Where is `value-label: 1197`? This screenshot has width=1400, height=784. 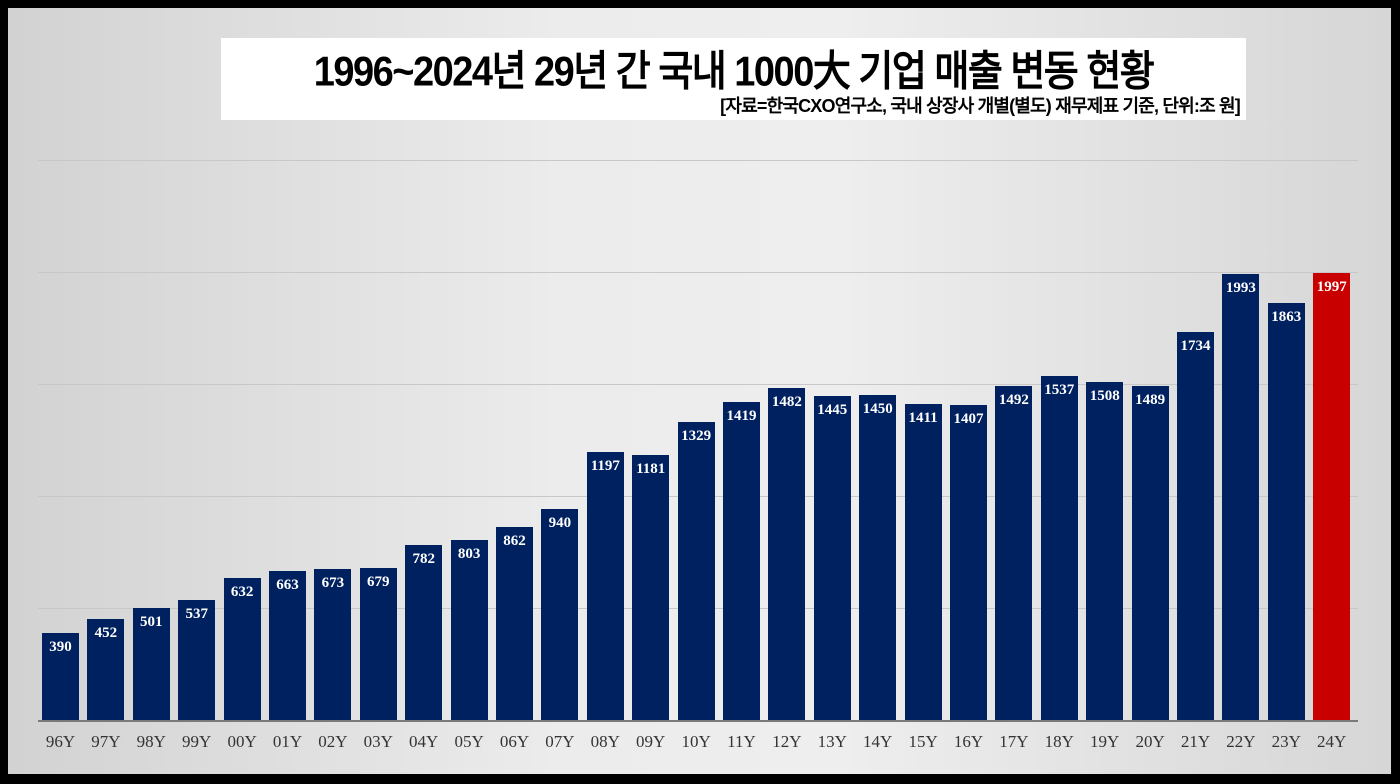
value-label: 1197 is located at coordinates (605, 465).